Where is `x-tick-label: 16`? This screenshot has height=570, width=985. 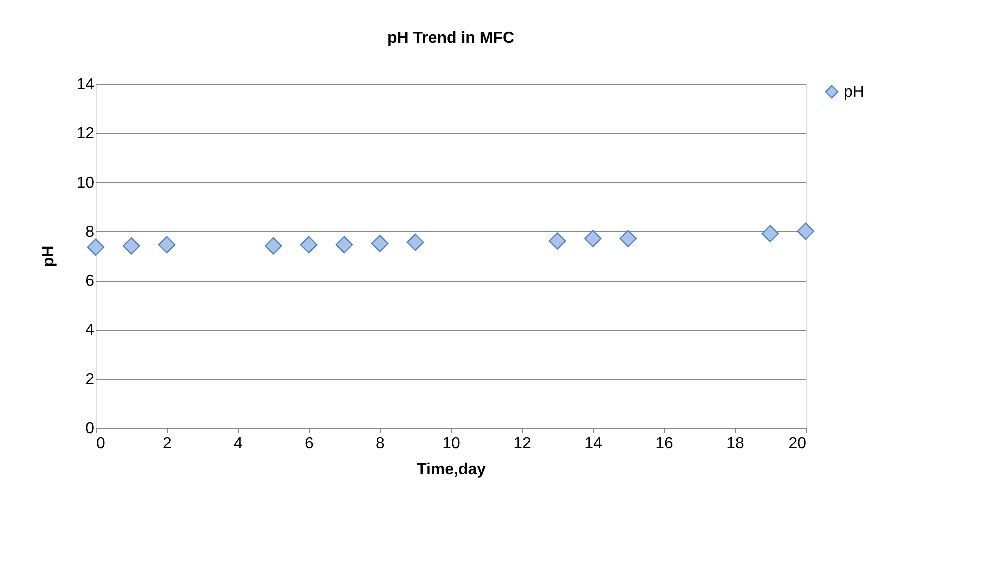 x-tick-label: 16 is located at coordinates (665, 444).